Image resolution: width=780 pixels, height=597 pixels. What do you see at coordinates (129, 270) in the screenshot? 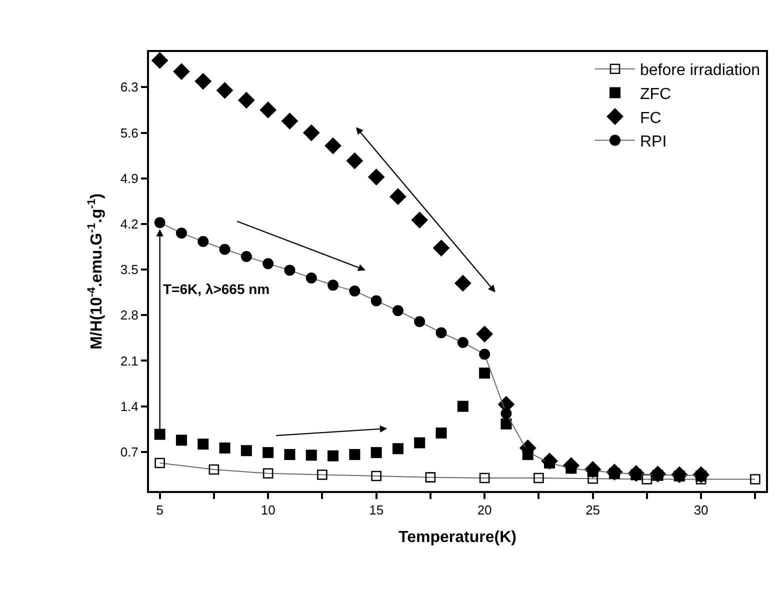
I see `y-tick-label: 3.5` at bounding box center [129, 270].